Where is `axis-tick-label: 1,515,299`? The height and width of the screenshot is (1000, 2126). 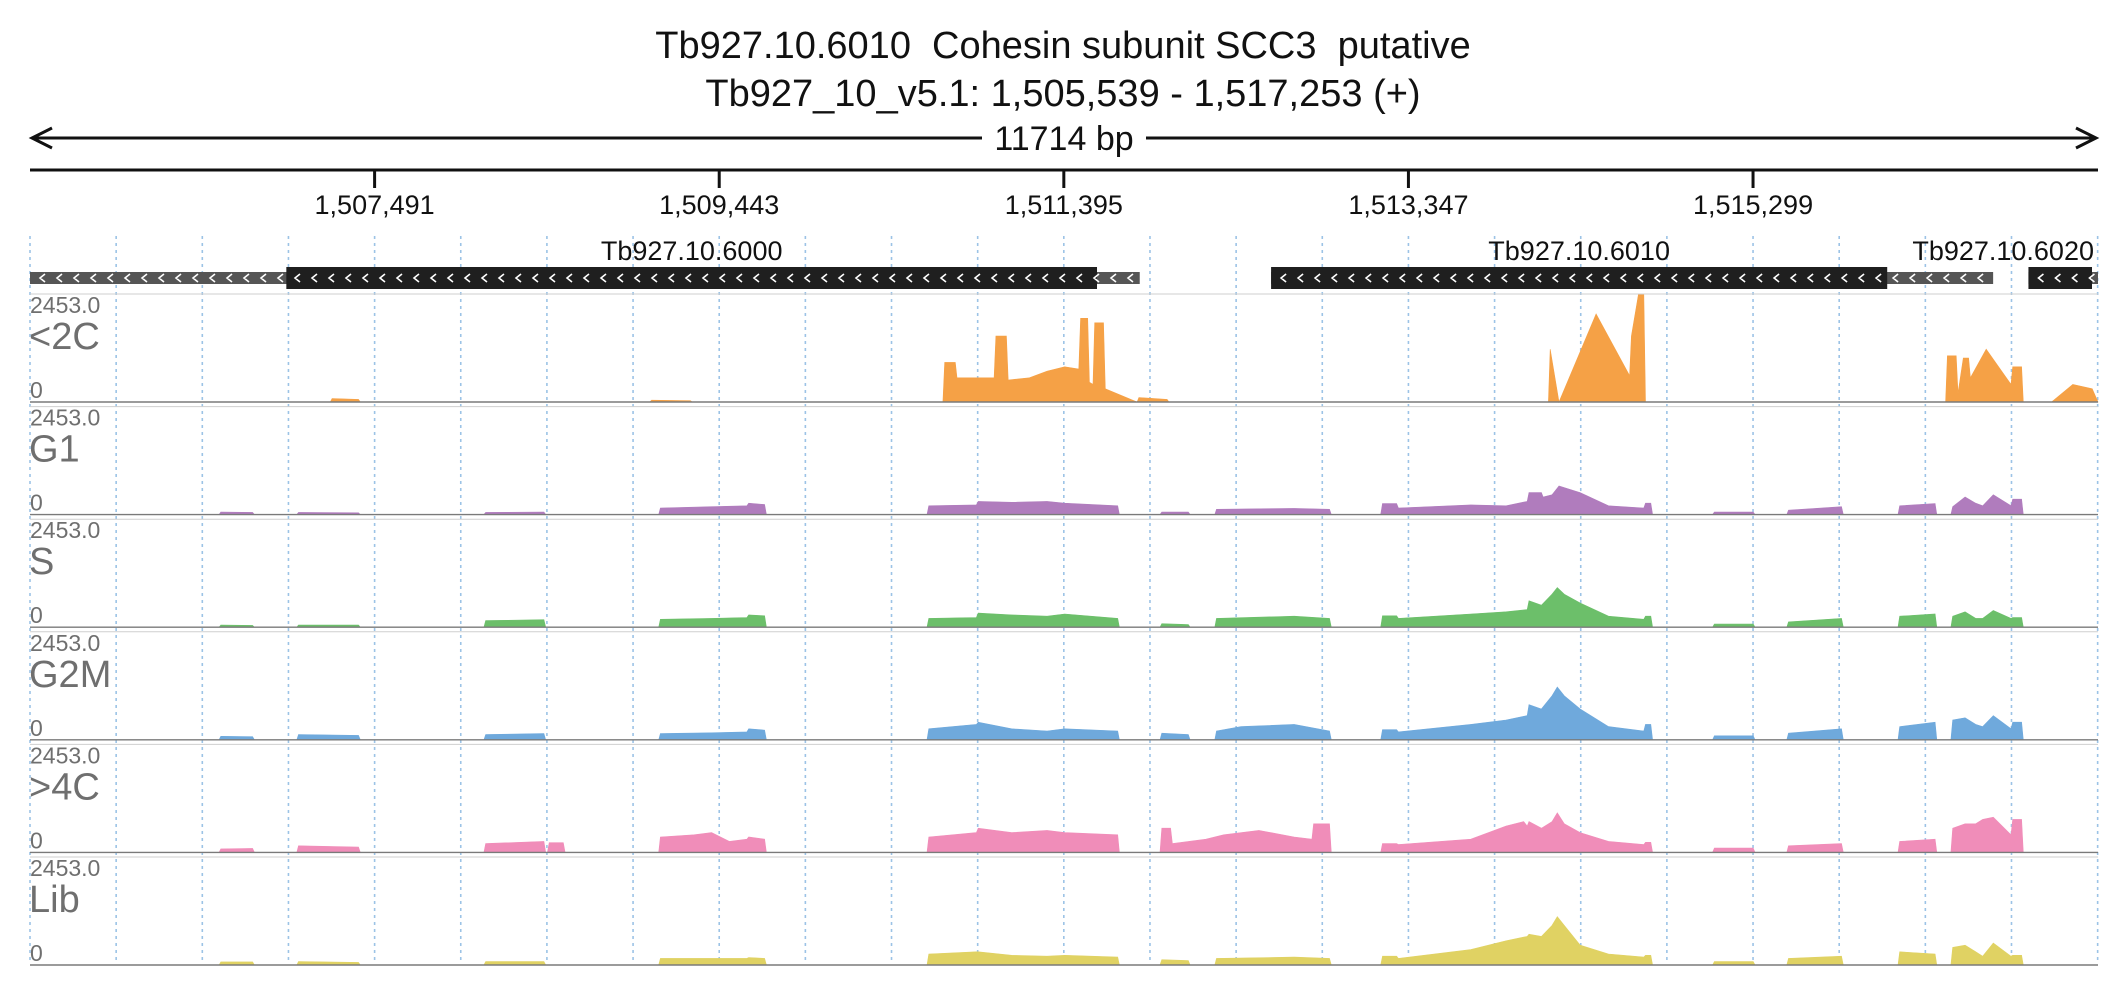
axis-tick-label: 1,515,299 is located at coordinates (1753, 205).